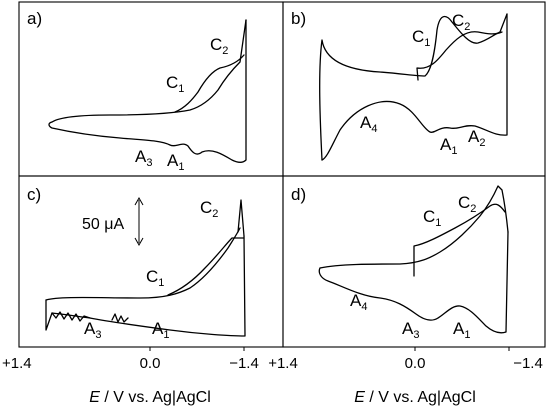  I want to click on peak-label-d-a4: A4, so click(358, 302).